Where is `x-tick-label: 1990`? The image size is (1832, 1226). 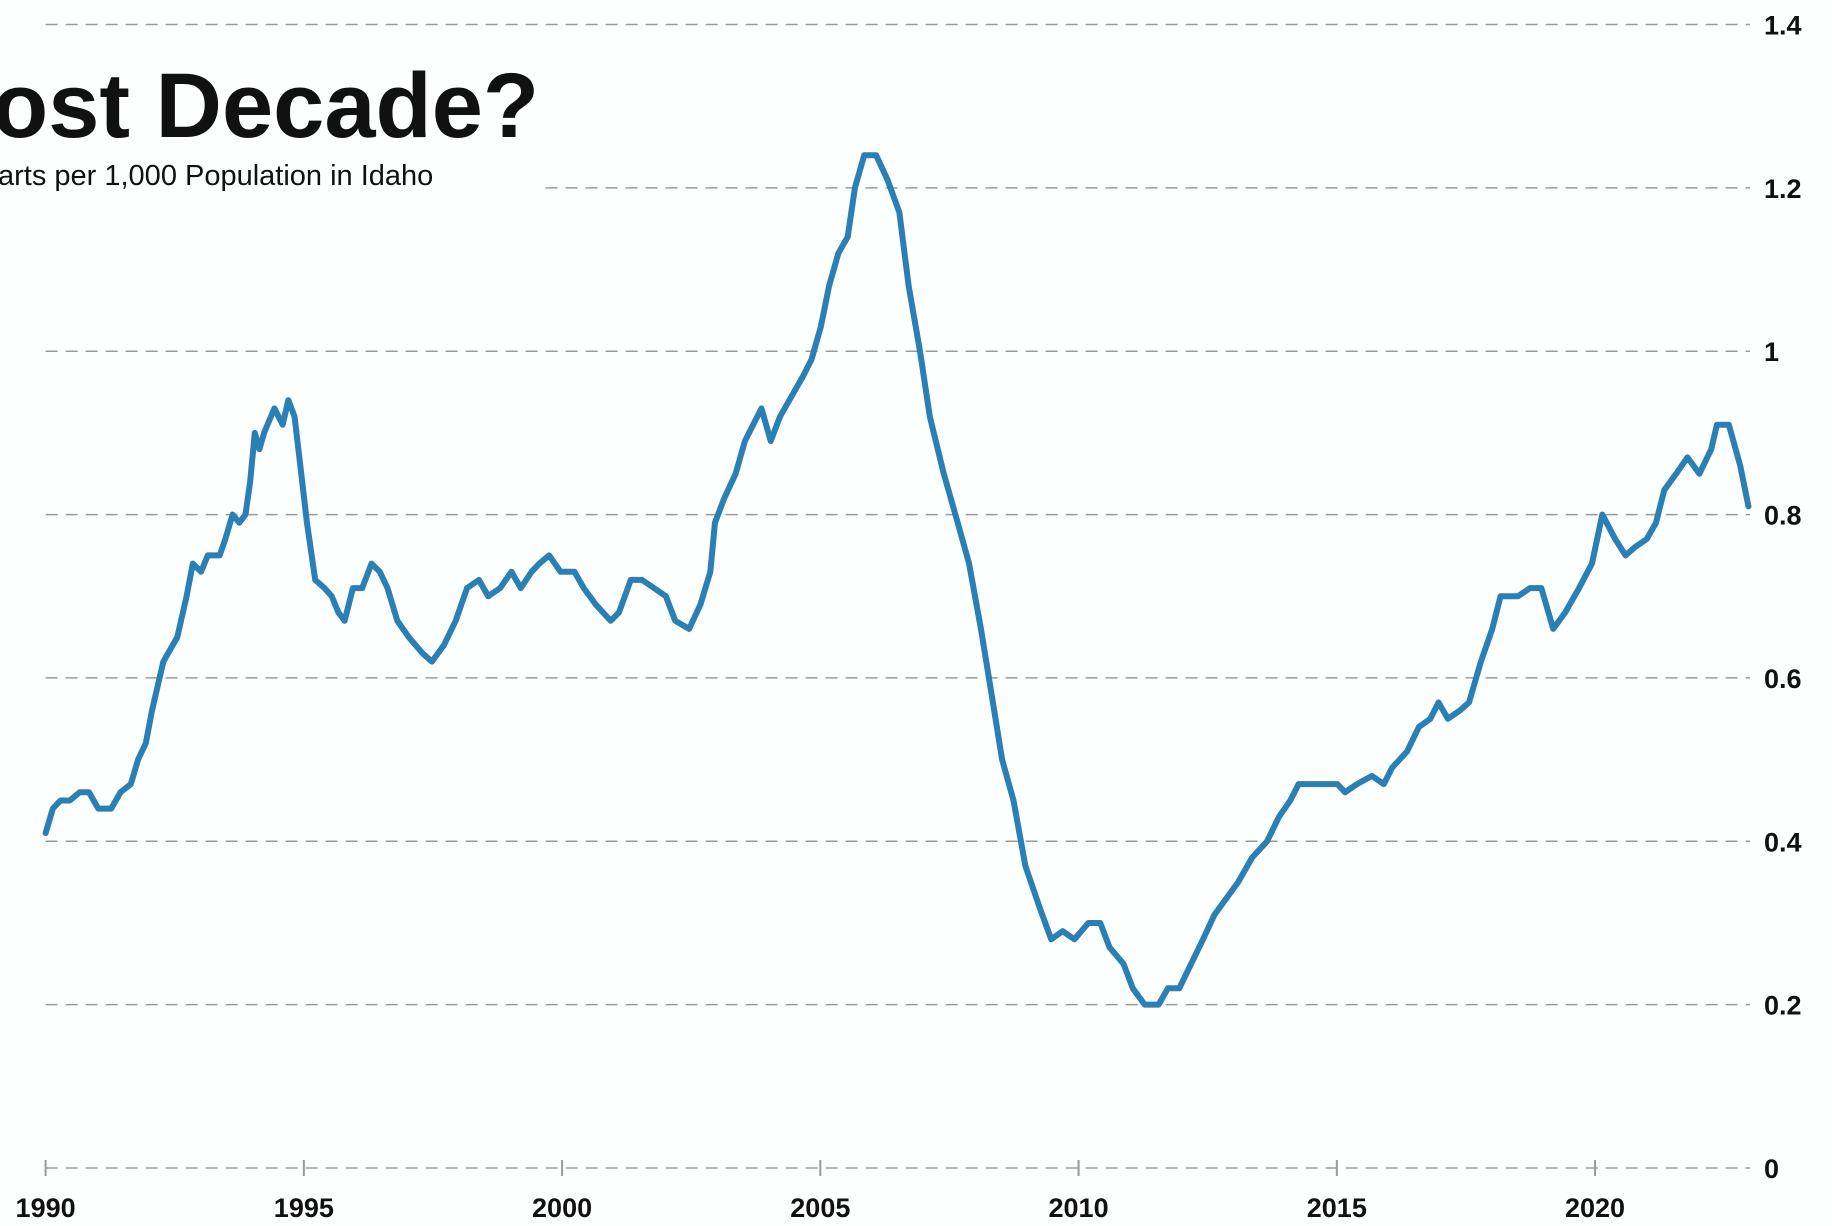 x-tick-label: 1990 is located at coordinates (46, 1208).